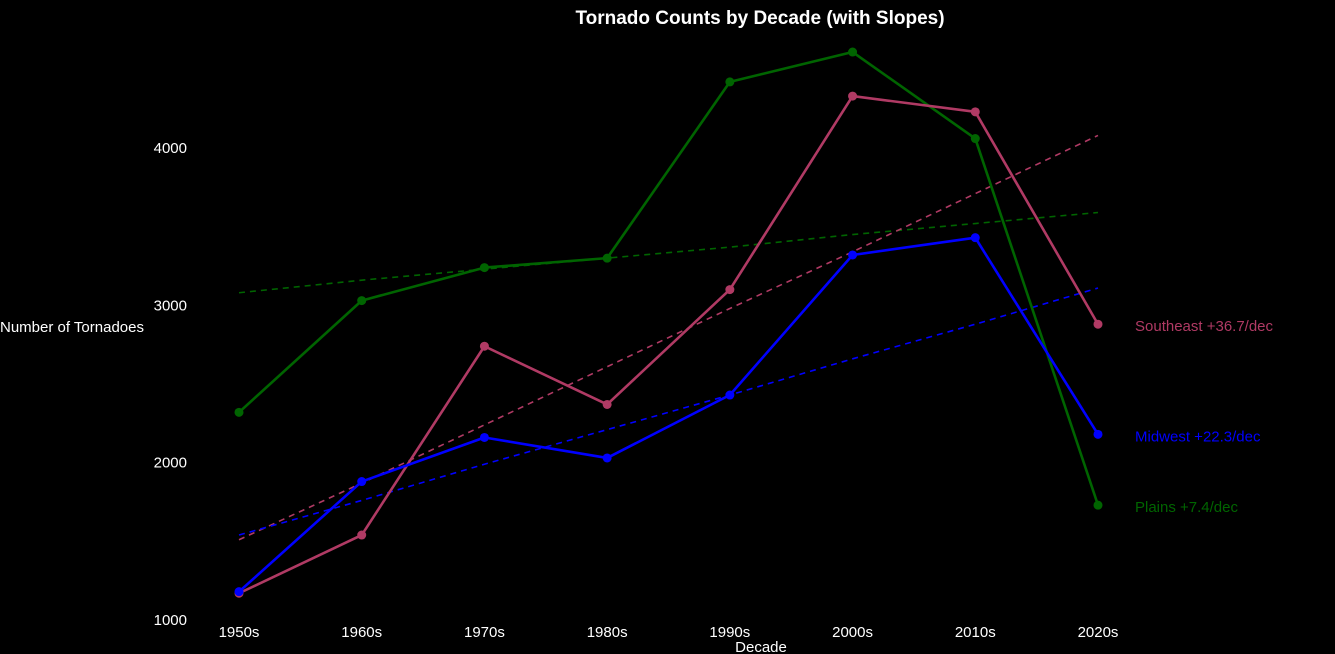 Image resolution: width=1335 pixels, height=654 pixels. I want to click on x-axis: 1950s 1960s 1970s 1980s 1990s 2000s 2010s 2020s, so click(669, 632).